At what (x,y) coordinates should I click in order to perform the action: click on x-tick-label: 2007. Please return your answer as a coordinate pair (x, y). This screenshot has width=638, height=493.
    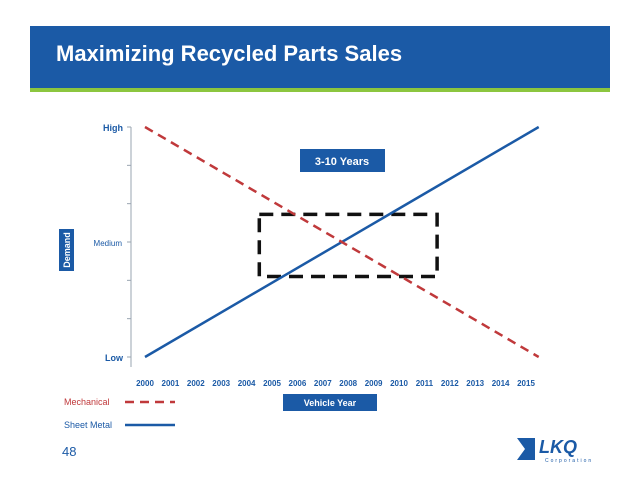
    Looking at the image, I should click on (323, 383).